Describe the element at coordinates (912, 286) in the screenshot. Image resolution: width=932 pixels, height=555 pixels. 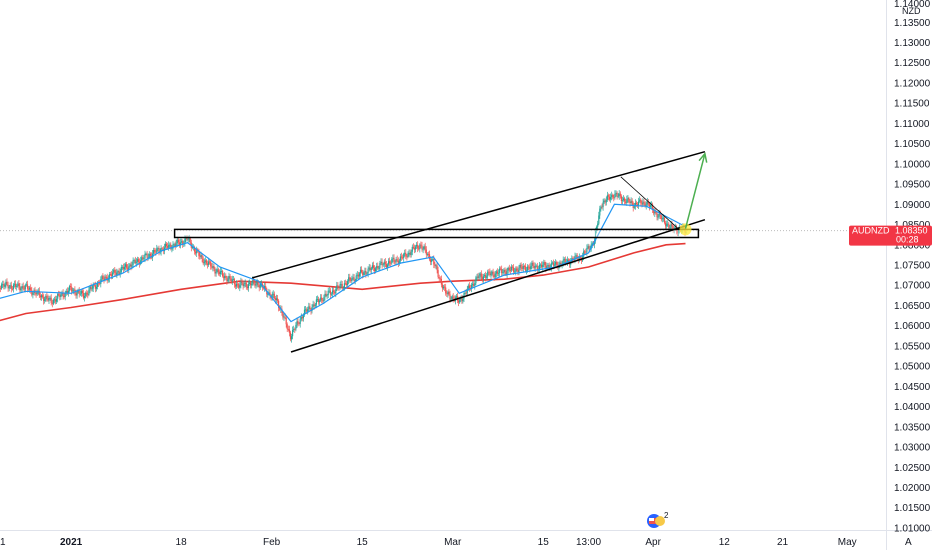
I see `y-tick-label: 1.07000` at that location.